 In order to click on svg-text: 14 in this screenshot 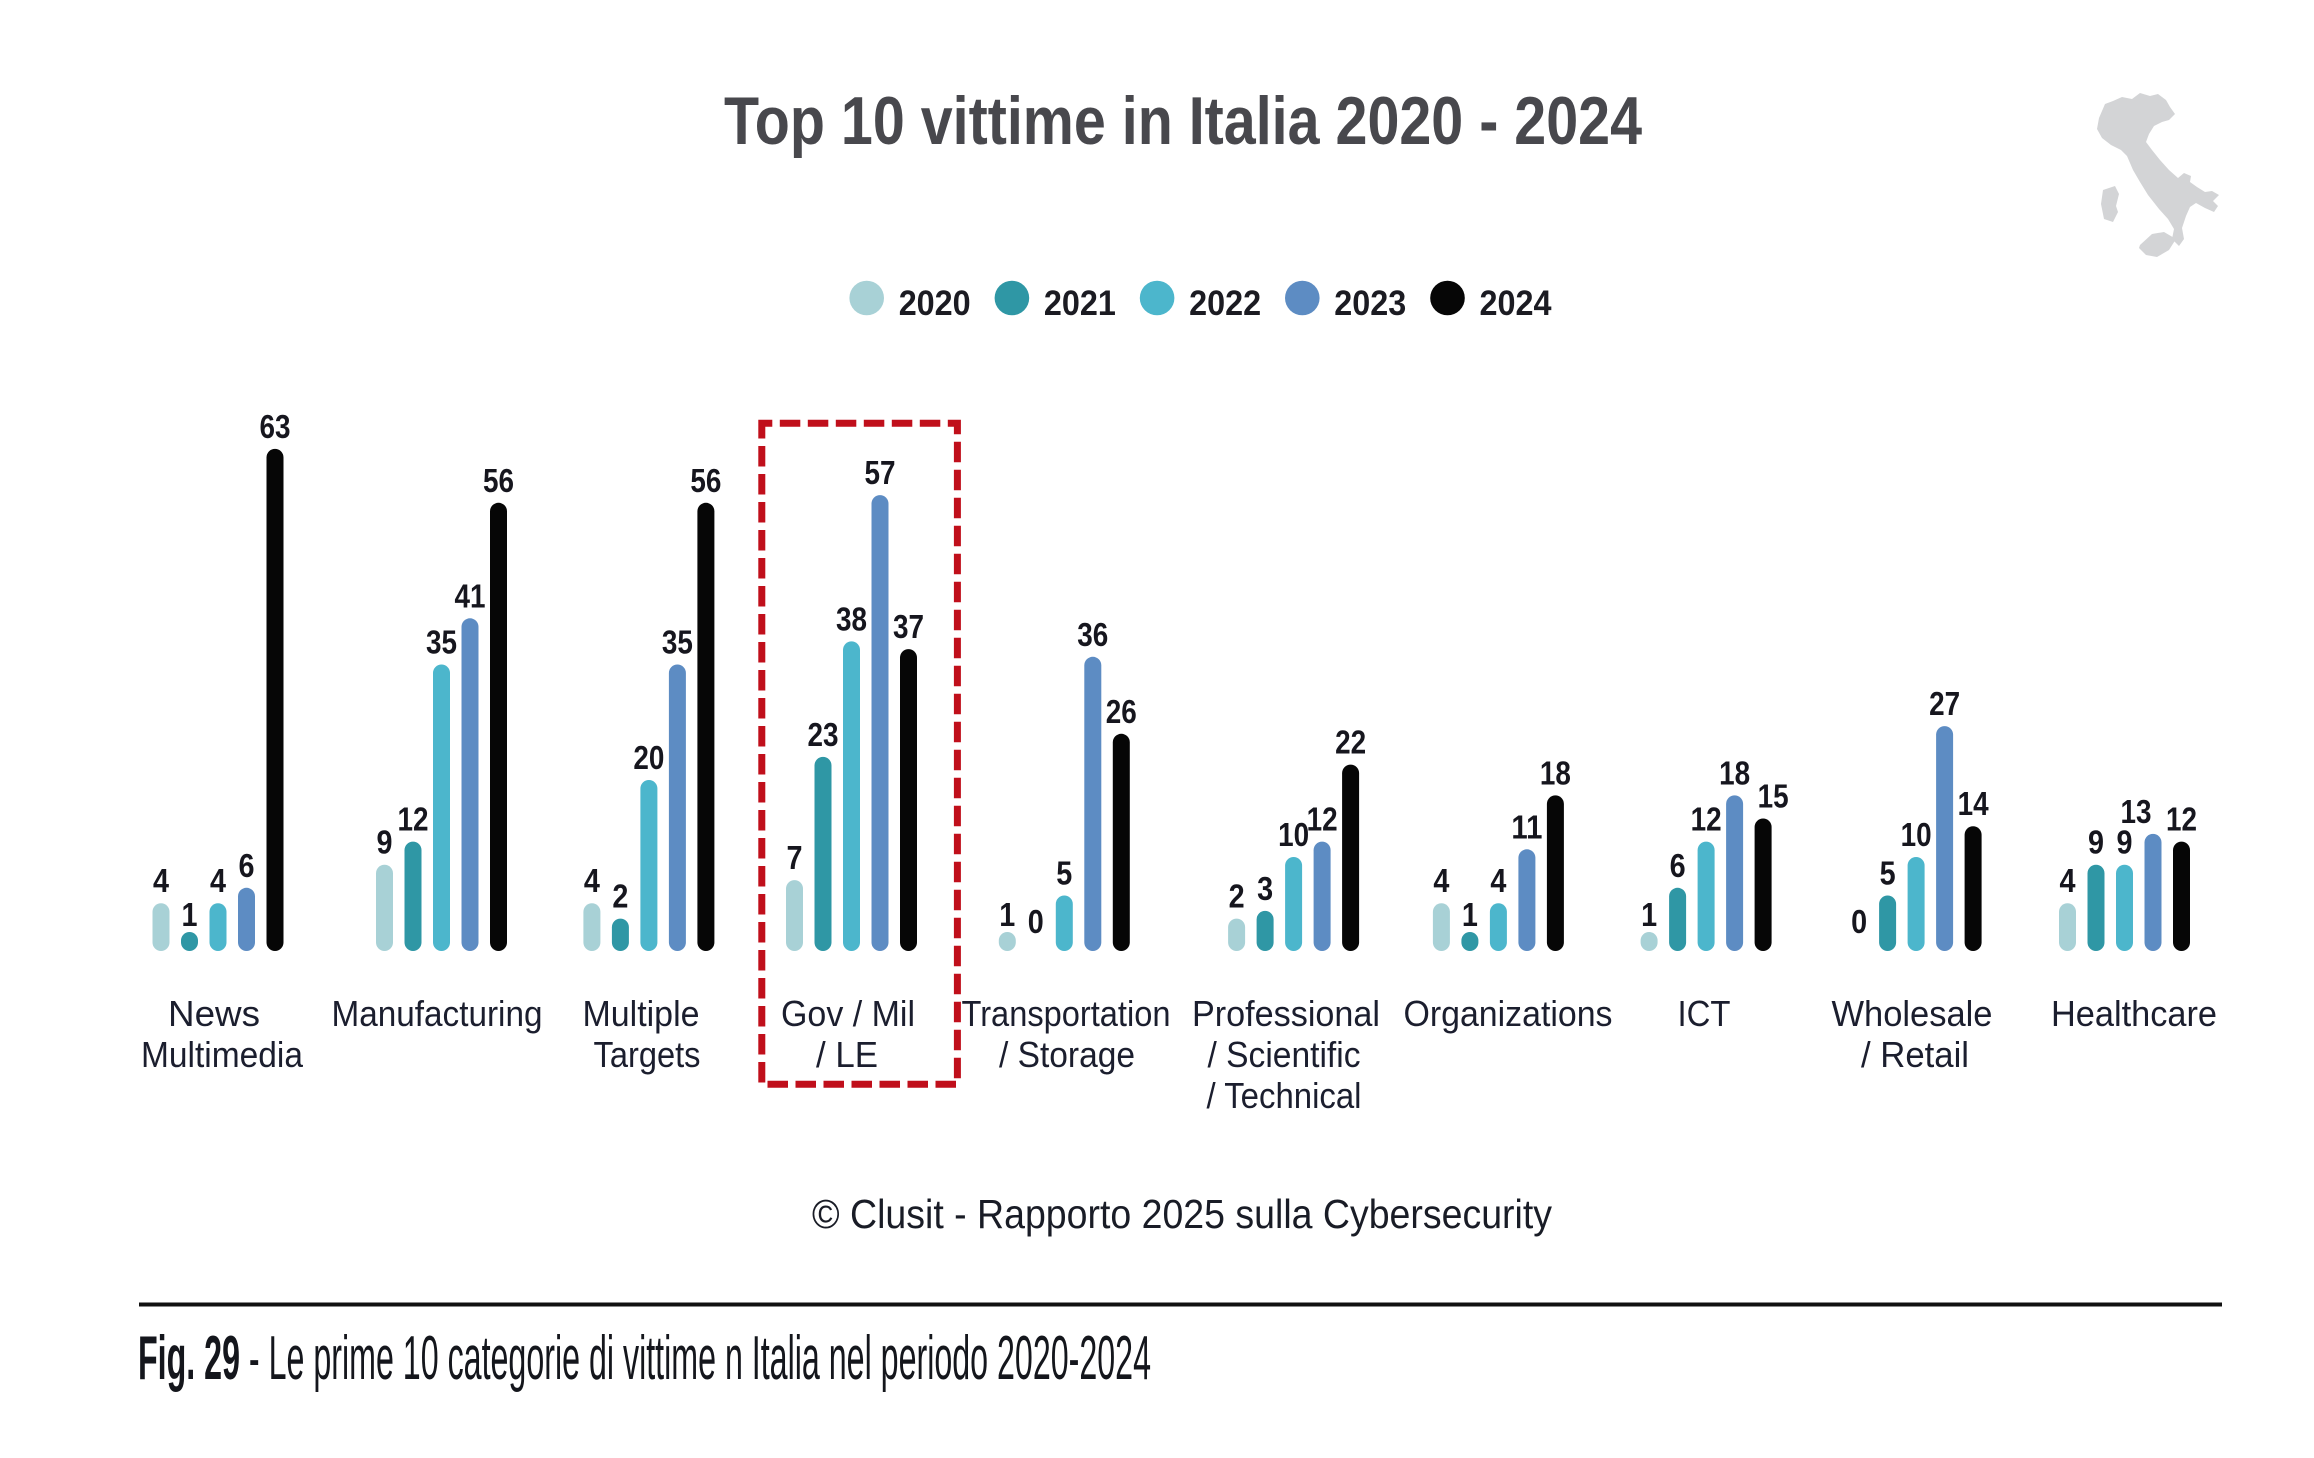, I will do `click(1974, 803)`.